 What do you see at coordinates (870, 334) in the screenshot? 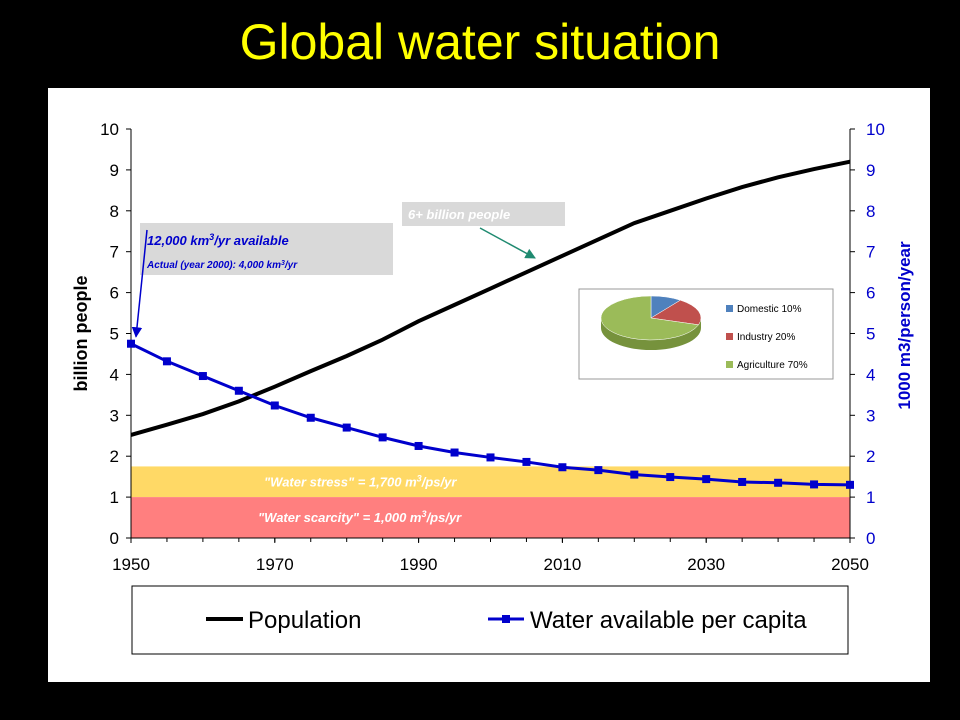
I see `y-right-tick-label: 5` at bounding box center [870, 334].